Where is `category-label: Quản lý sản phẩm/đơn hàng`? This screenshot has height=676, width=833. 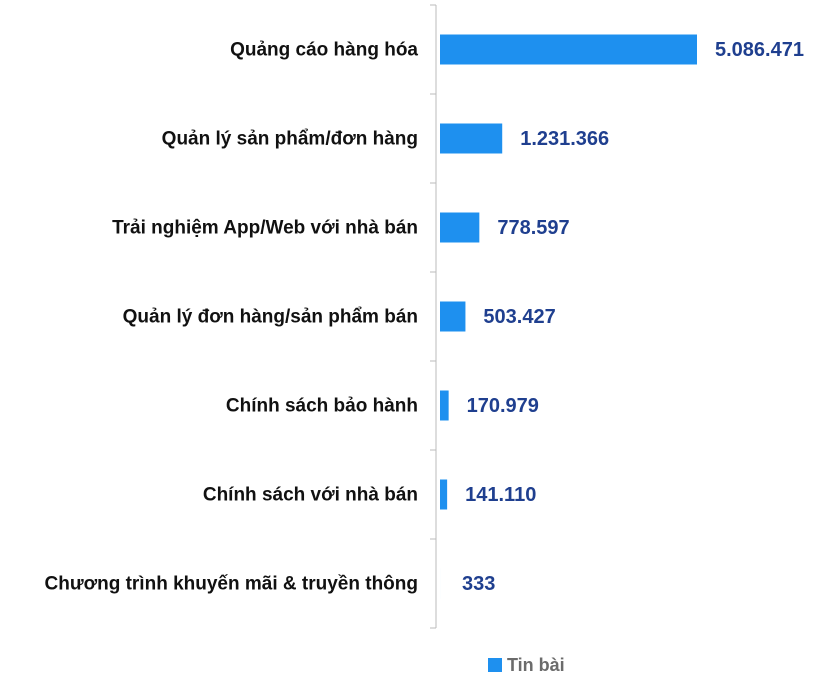
category-label: Quản lý sản phẩm/đơn hàng is located at coordinates (209, 138).